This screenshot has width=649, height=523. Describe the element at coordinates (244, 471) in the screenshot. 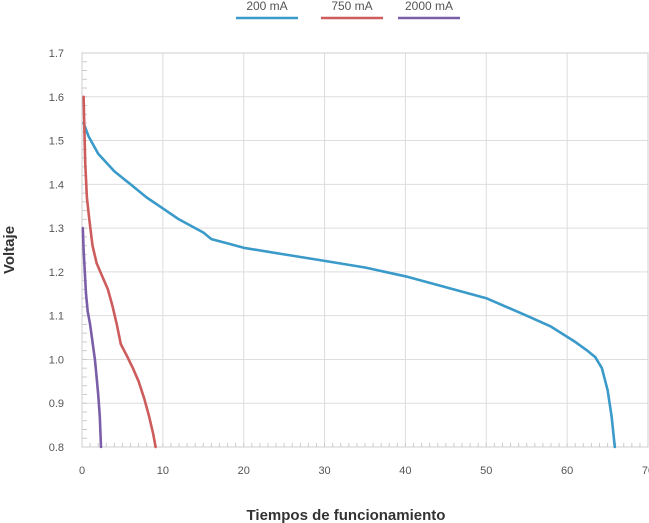

I see `x-tick-label: 20` at that location.